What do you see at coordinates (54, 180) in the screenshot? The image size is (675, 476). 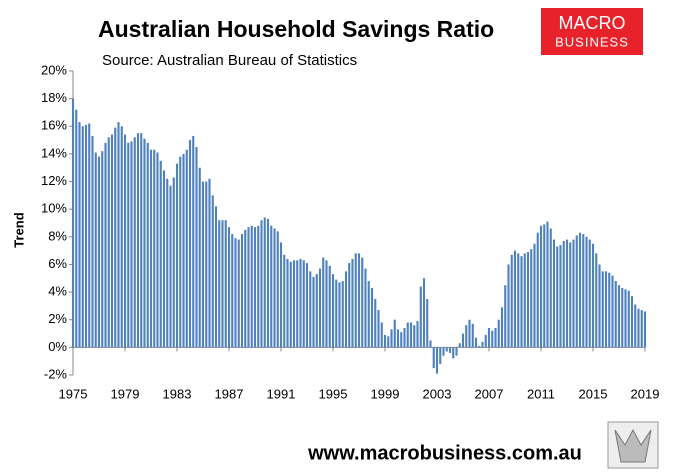 I see `y-tick-label: 12%` at bounding box center [54, 180].